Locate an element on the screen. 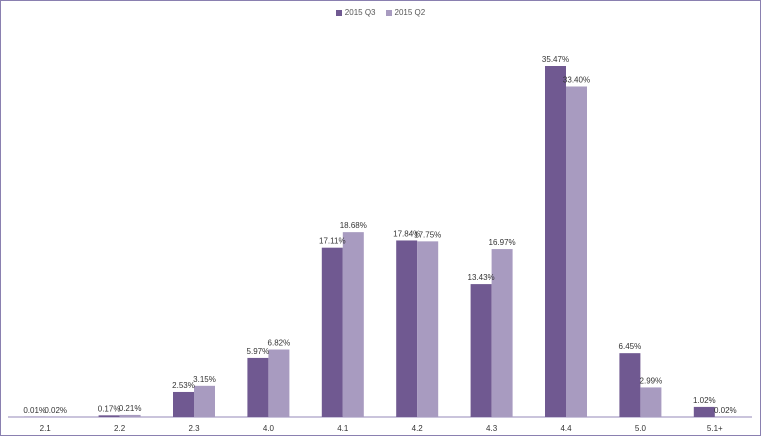 This screenshot has height=436, width=761. bar-q2-4.2 is located at coordinates (428, 329).